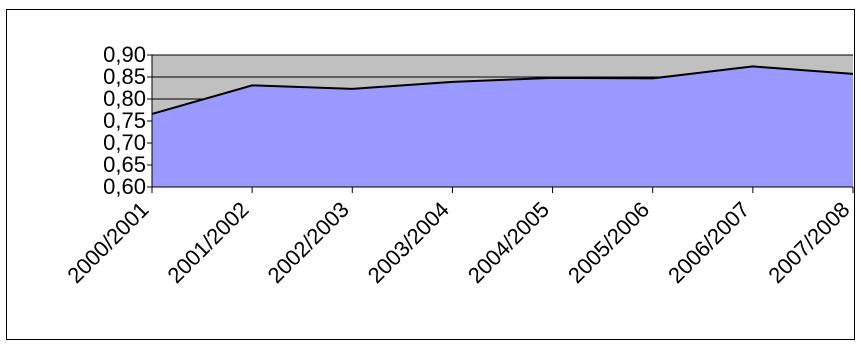  Describe the element at coordinates (408, 242) in the screenshot. I see `x-tick-label: 2003/2004` at that location.